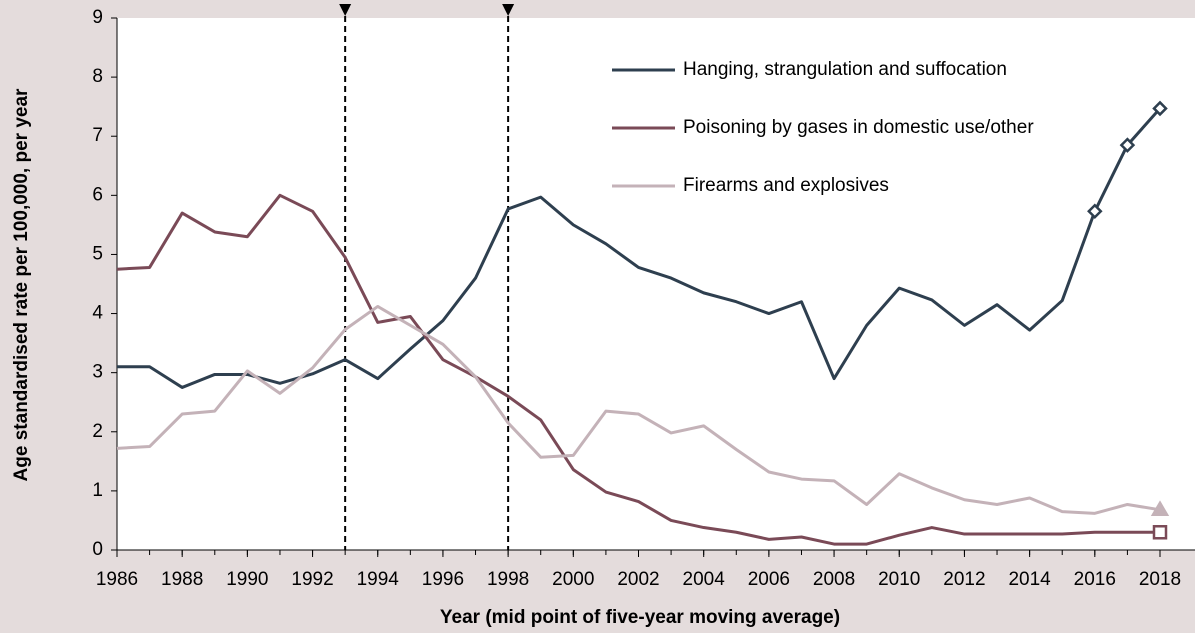 Image resolution: width=1195 pixels, height=633 pixels. What do you see at coordinates (97, 76) in the screenshot?
I see `y-tick-label: 8` at bounding box center [97, 76].